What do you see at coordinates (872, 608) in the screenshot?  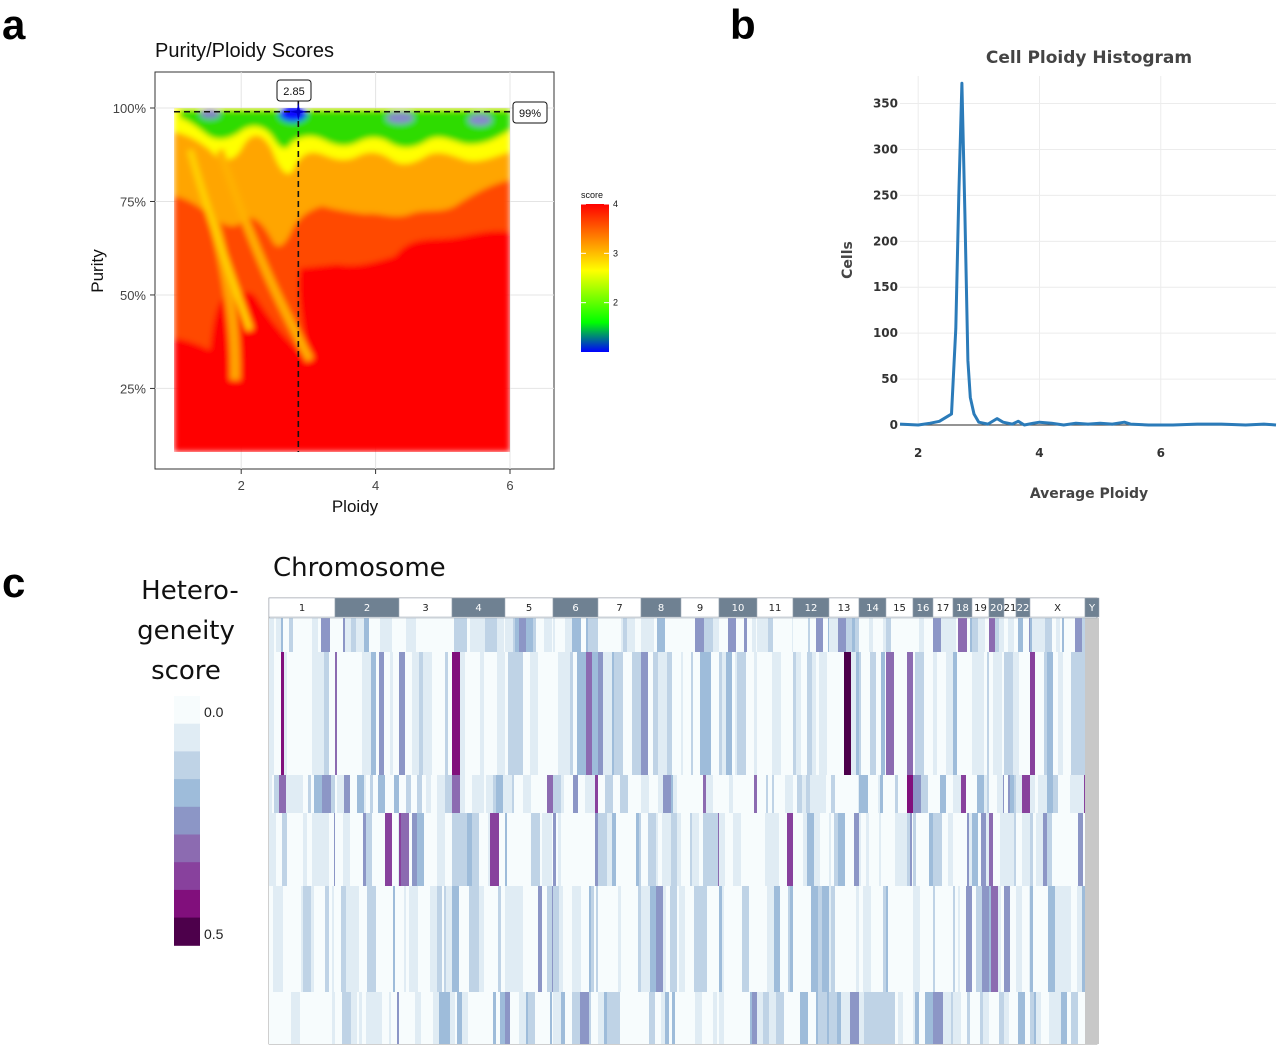 I see `chromosome-label: 14` at bounding box center [872, 608].